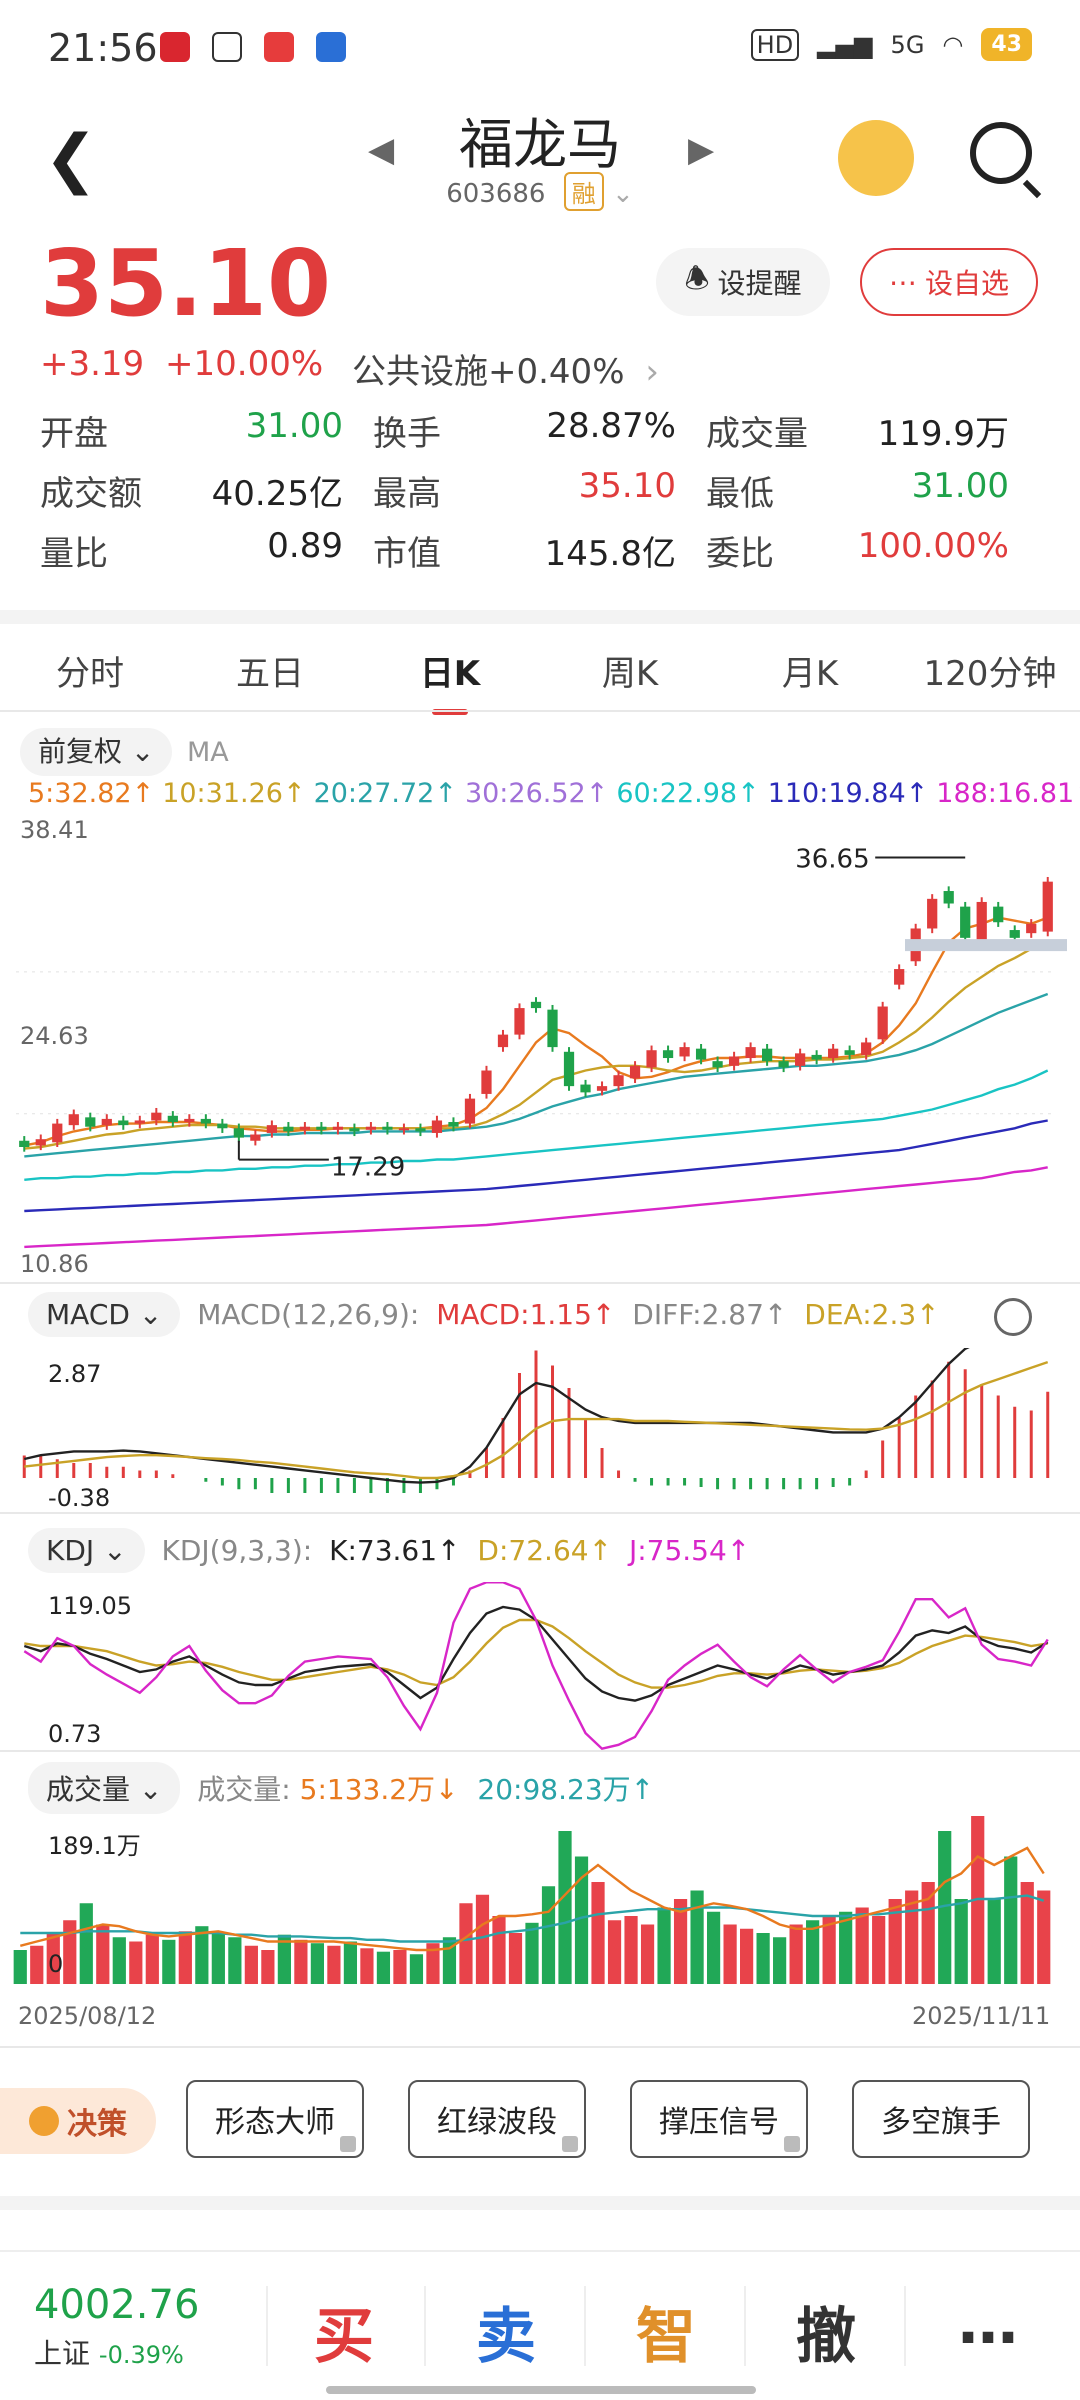 This screenshot has width=1080, height=2400. I want to click on tool-label: 红绿波段, so click(497, 2122).